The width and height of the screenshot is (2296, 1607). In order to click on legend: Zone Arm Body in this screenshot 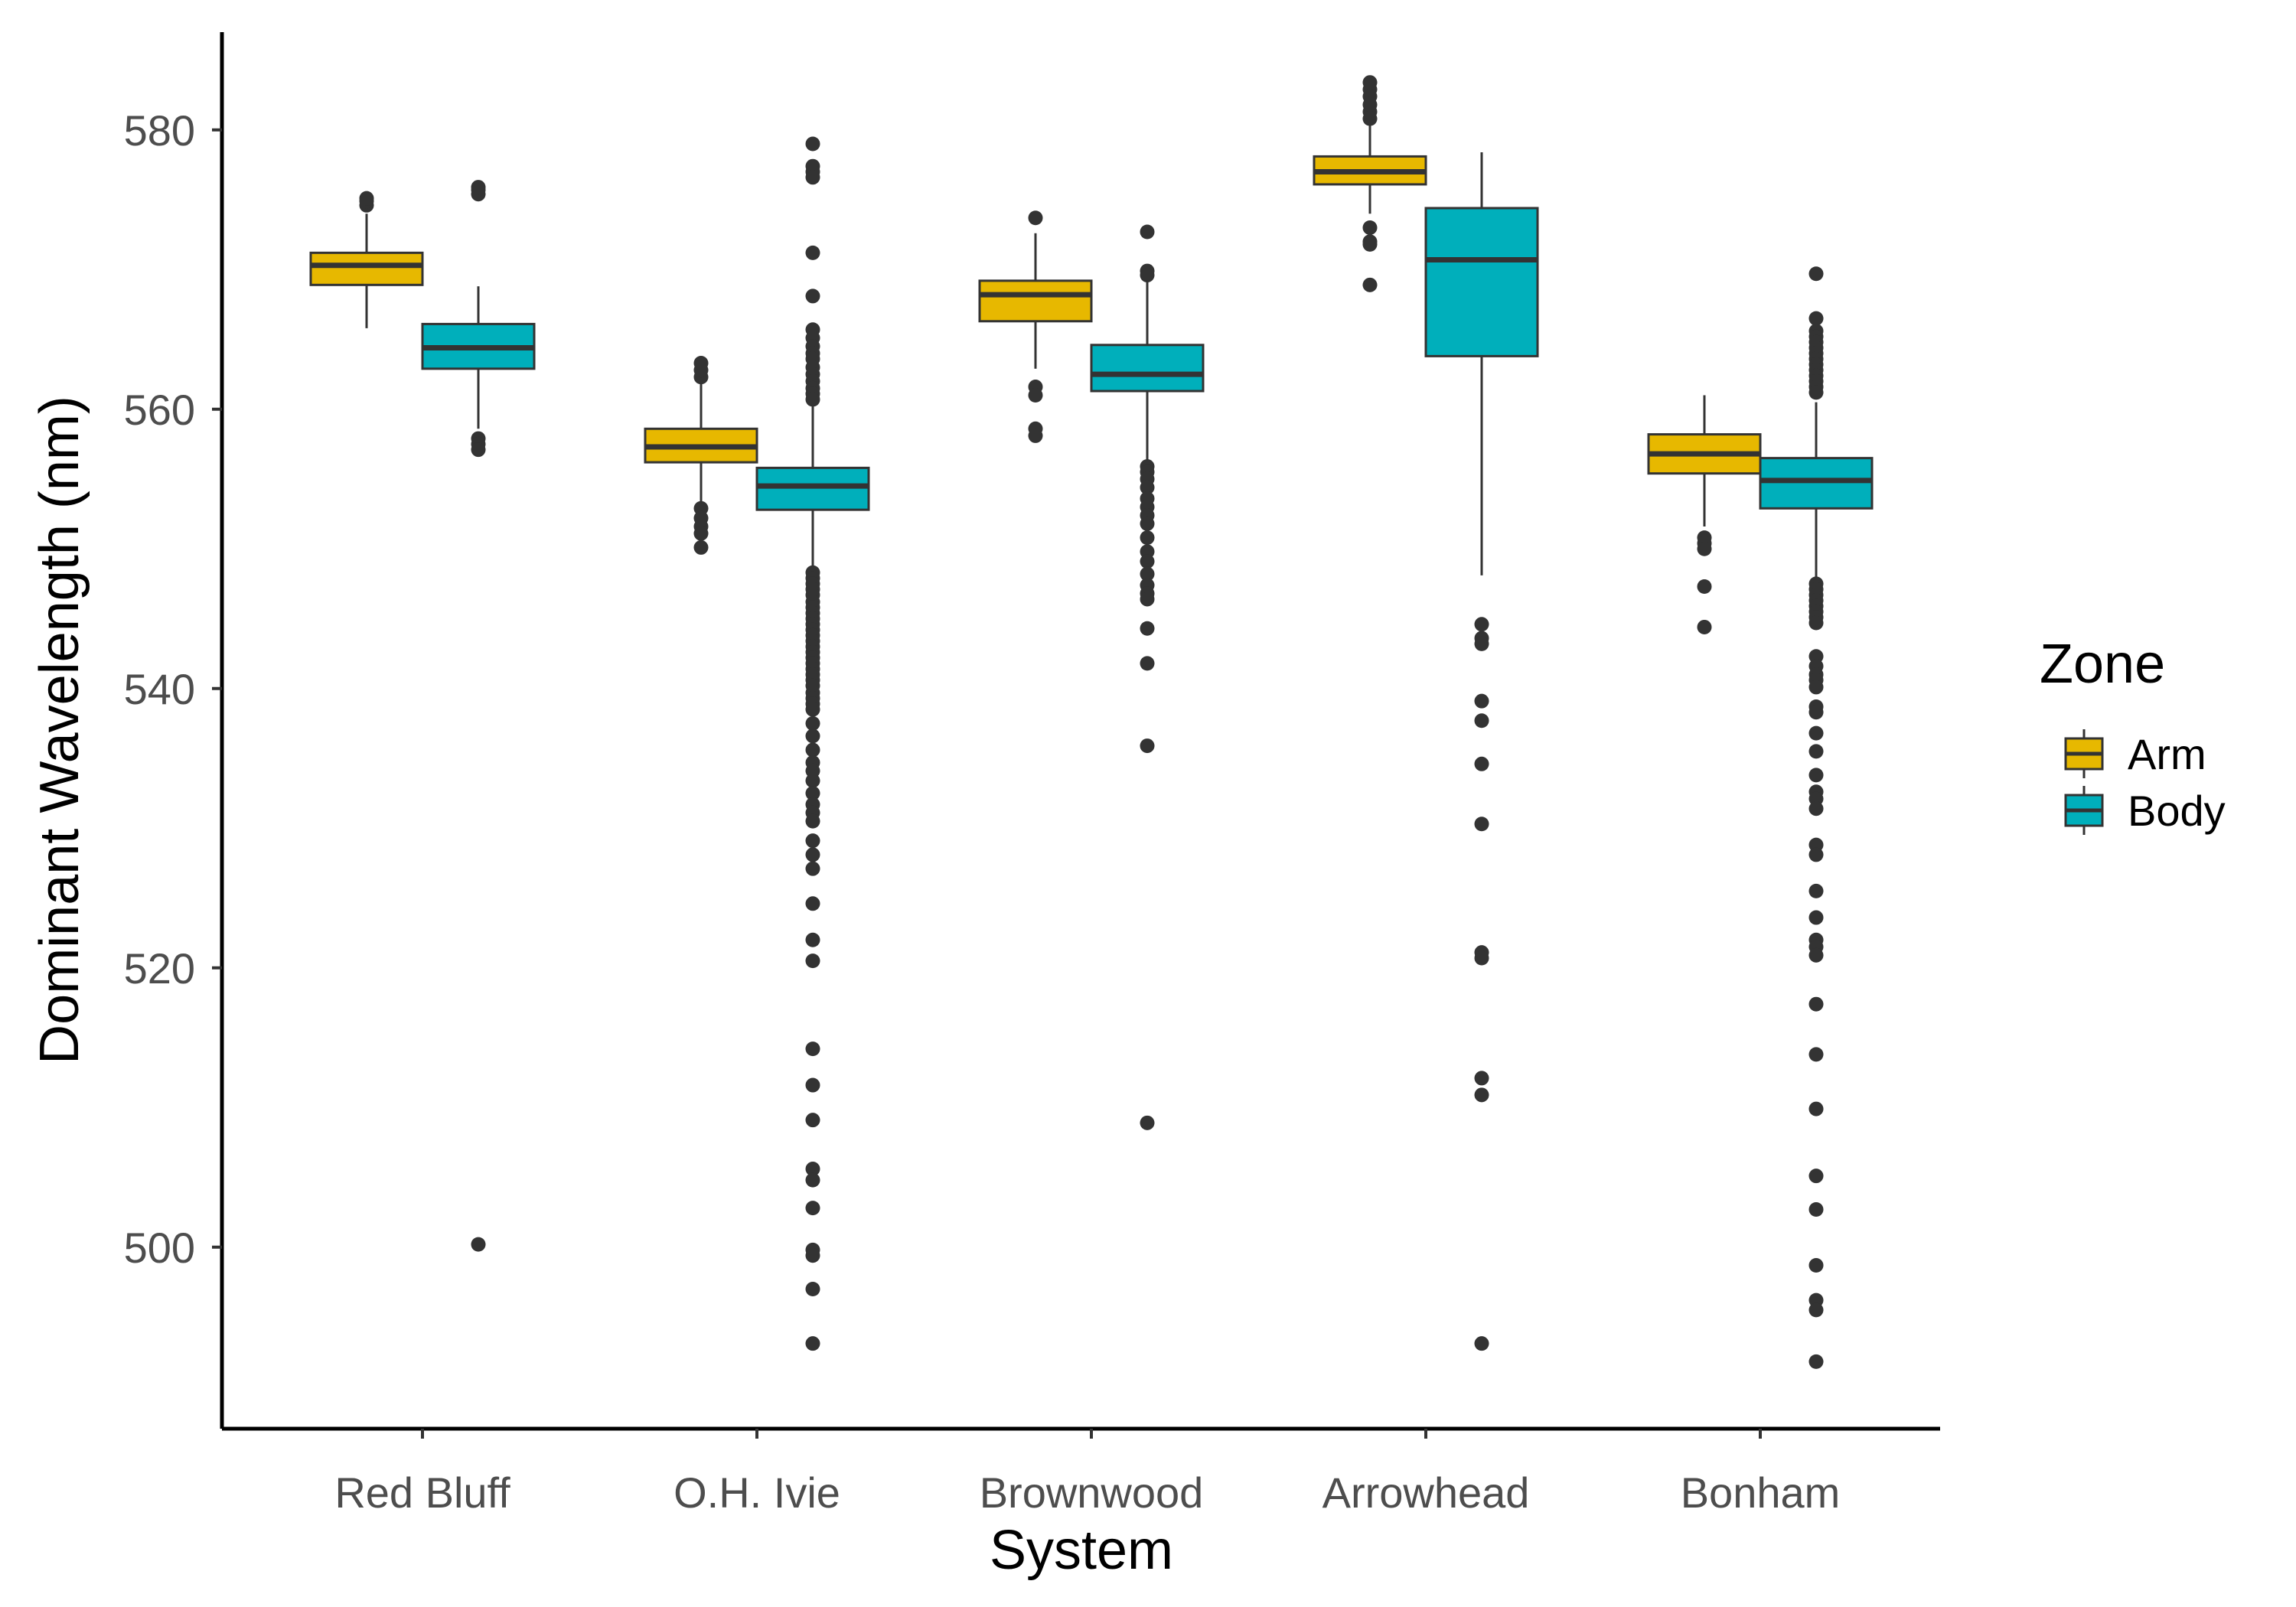, I will do `click(2133, 734)`.